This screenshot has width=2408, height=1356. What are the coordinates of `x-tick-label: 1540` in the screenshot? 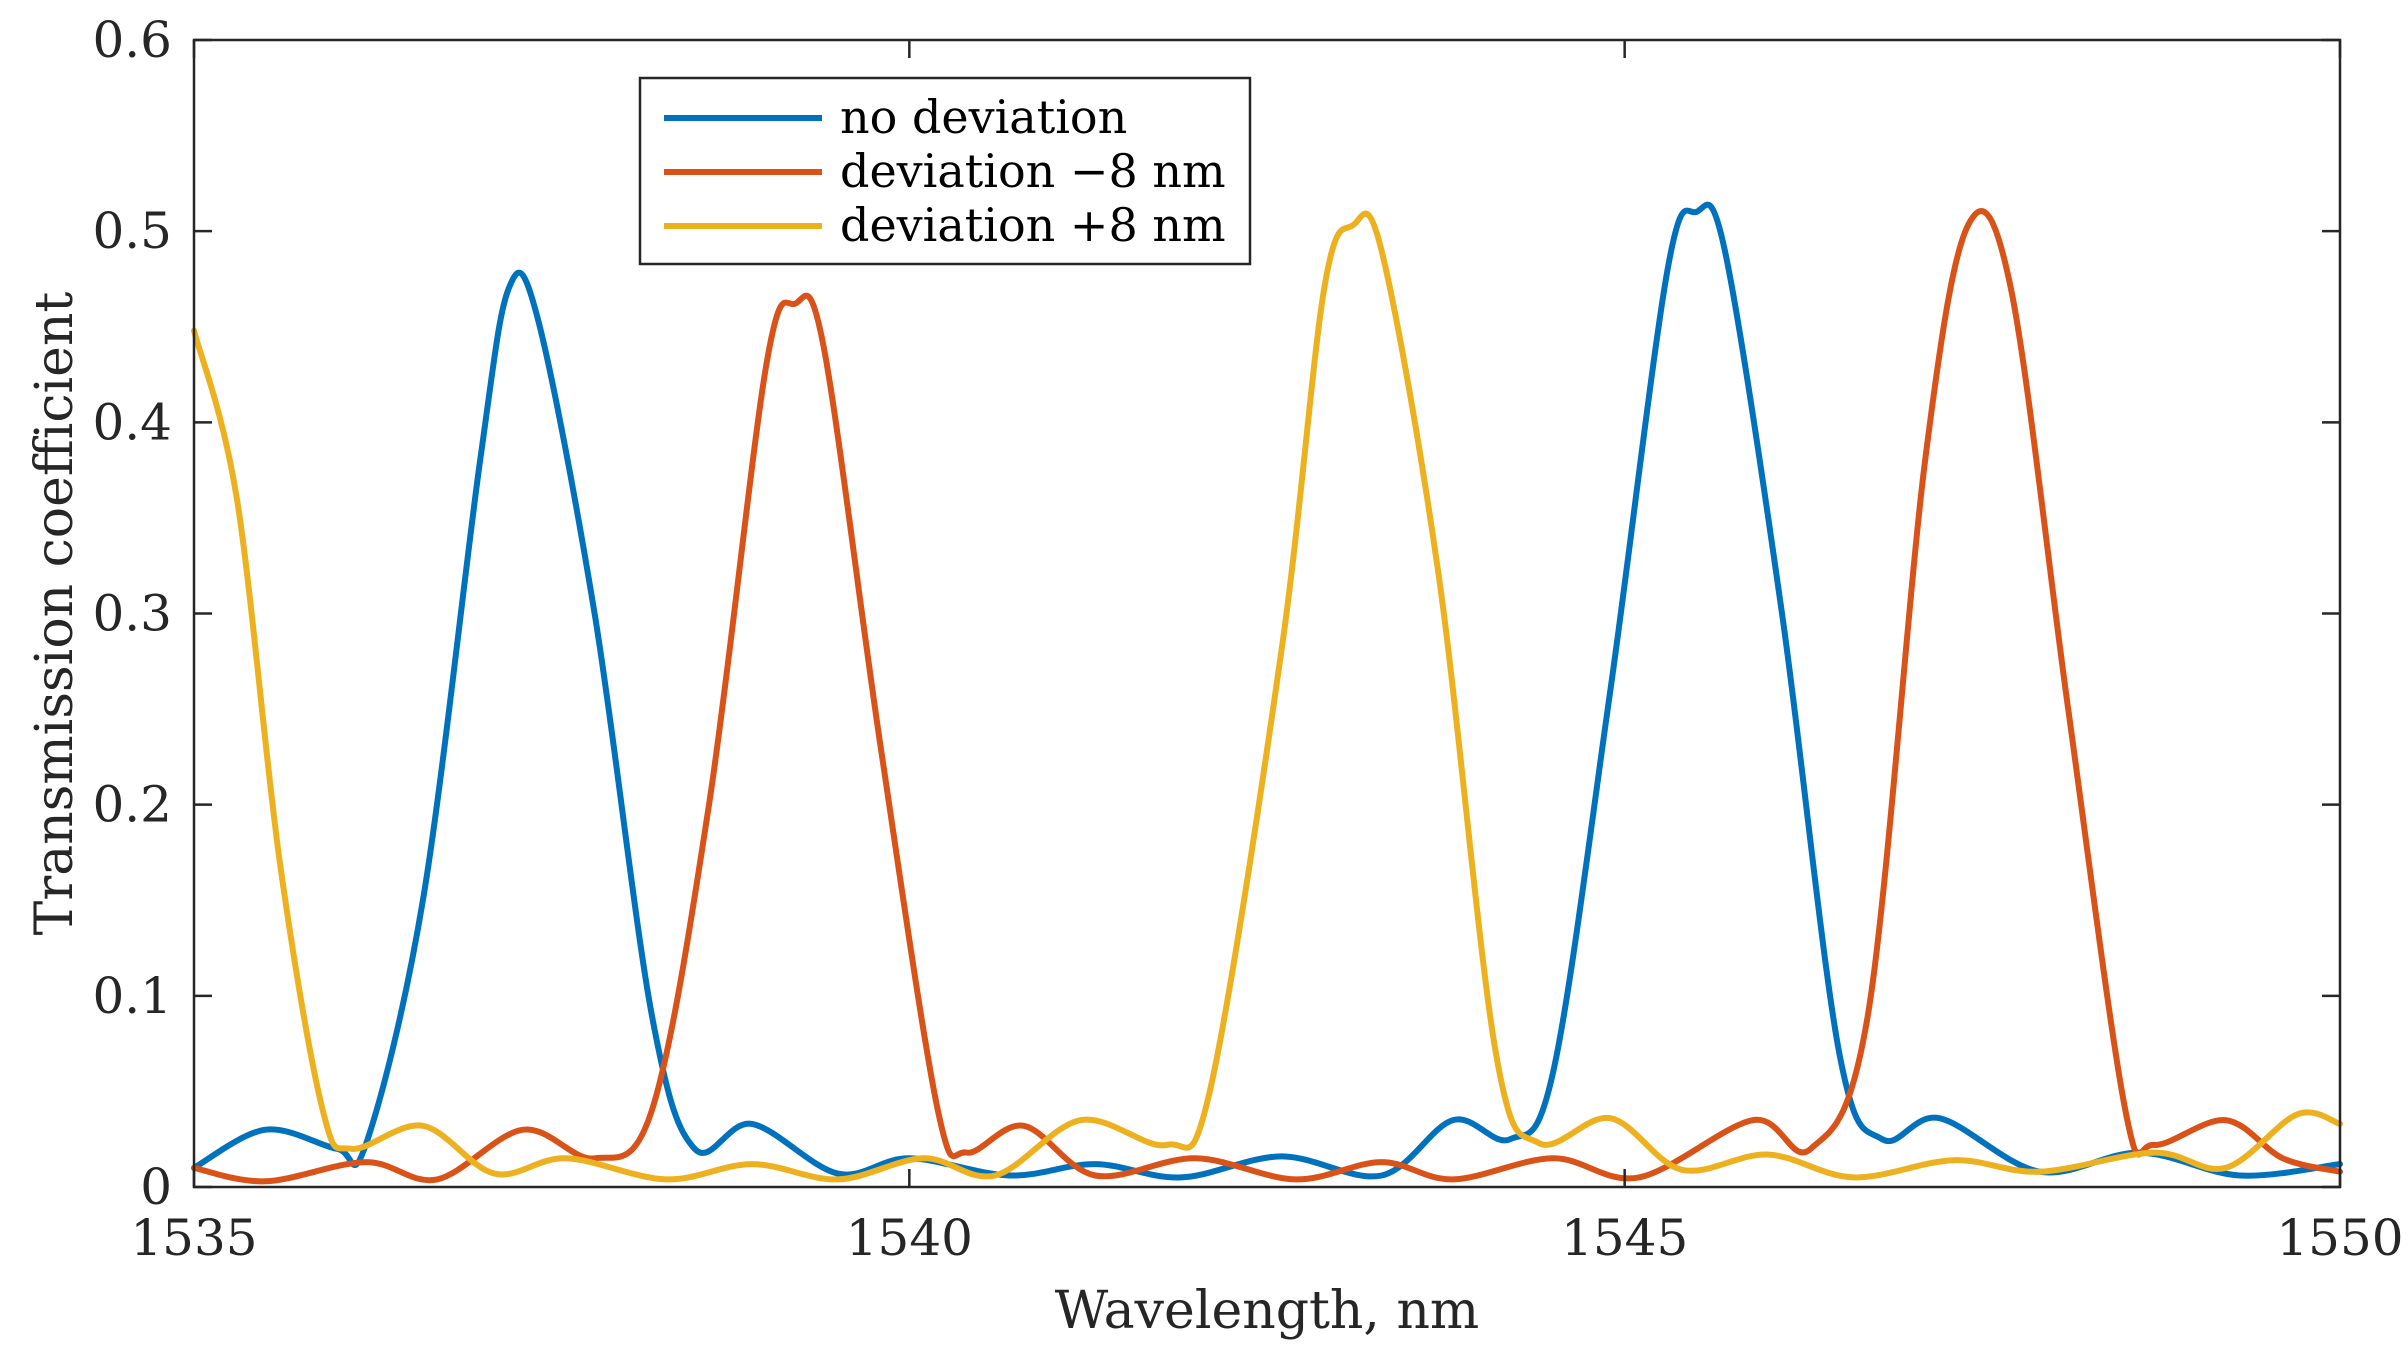 It's located at (909, 1238).